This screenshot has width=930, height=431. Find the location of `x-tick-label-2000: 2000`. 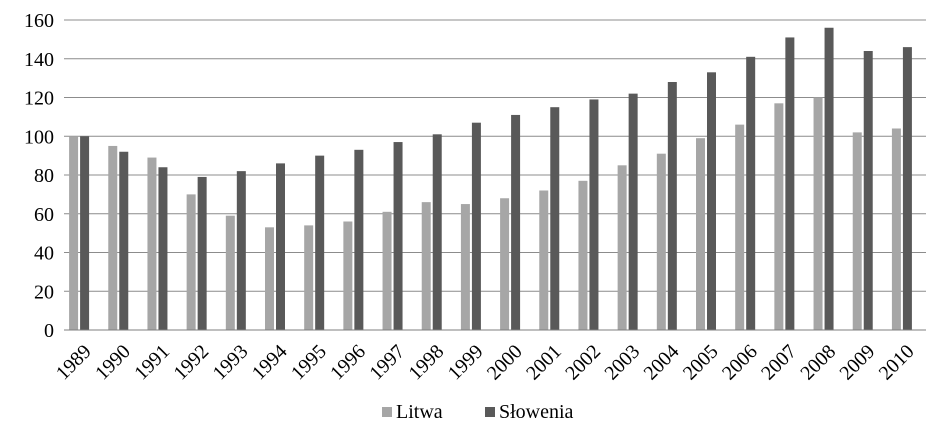

x-tick-label-2000: 2000 is located at coordinates (505, 363).